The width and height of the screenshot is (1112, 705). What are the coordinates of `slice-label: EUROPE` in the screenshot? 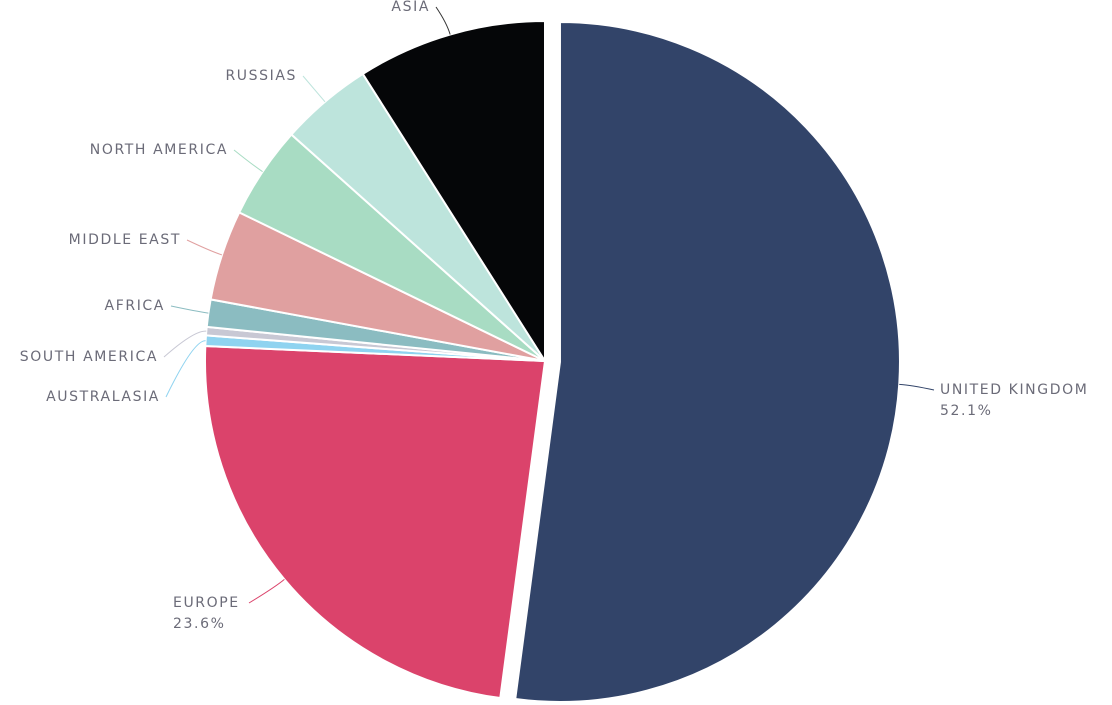 It's located at (206, 603).